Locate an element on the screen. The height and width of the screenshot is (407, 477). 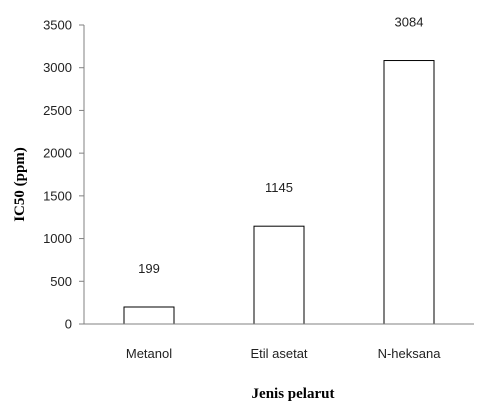
x-tick-label: Etil asetat is located at coordinates (278, 353).